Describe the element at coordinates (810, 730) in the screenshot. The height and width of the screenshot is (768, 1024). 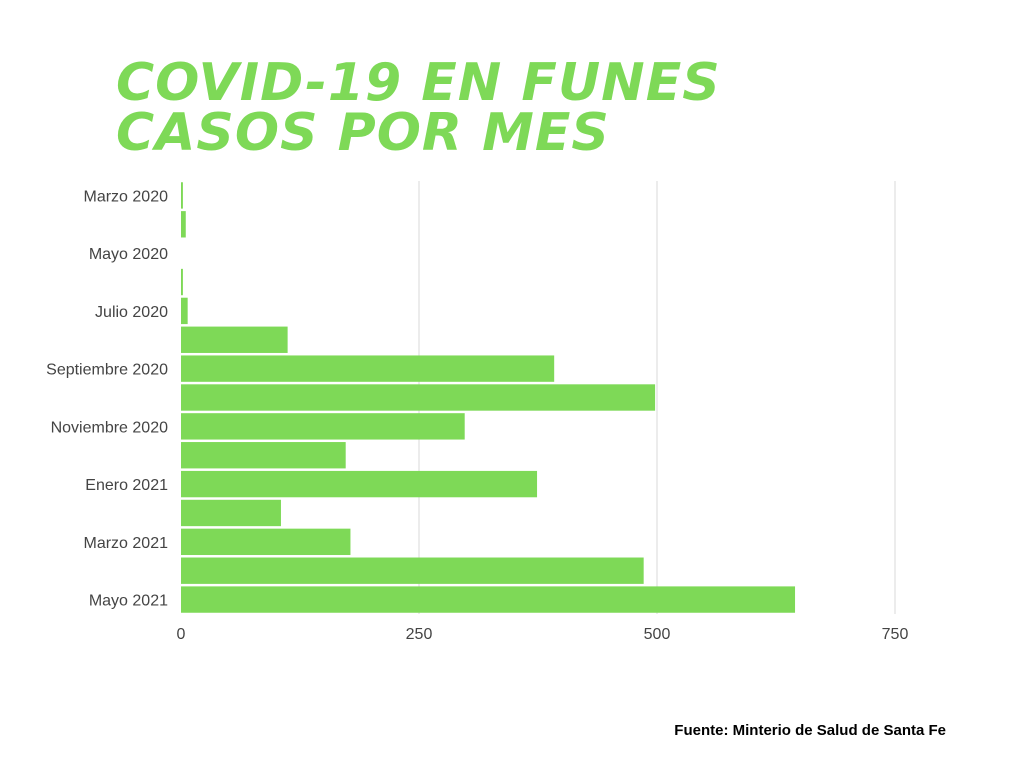
I see `source-note: Fuente: Minterio de Salud de Santa Fe` at that location.